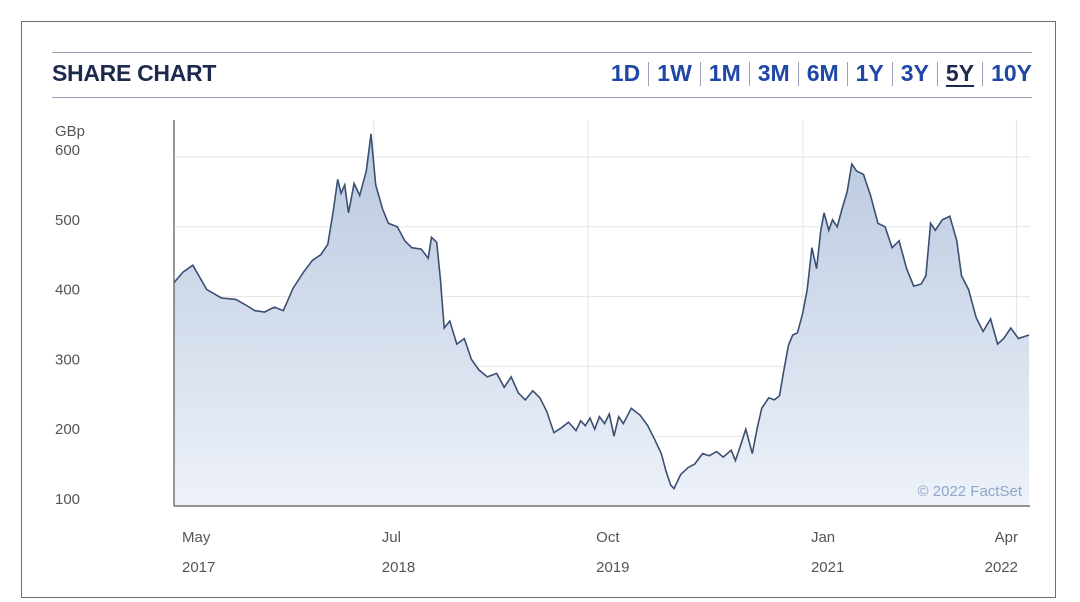 This screenshot has width=1080, height=602. What do you see at coordinates (600, 552) in the screenshot?
I see `x-tick-labels: May 2017 Jul 2018 Oct 2019 Jan 2021 Apr 2022` at bounding box center [600, 552].